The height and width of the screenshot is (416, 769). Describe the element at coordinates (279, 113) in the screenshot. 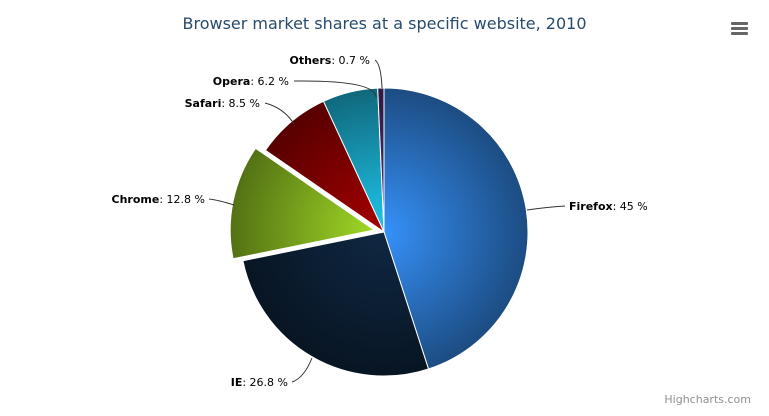

I see `connector-safari` at that location.